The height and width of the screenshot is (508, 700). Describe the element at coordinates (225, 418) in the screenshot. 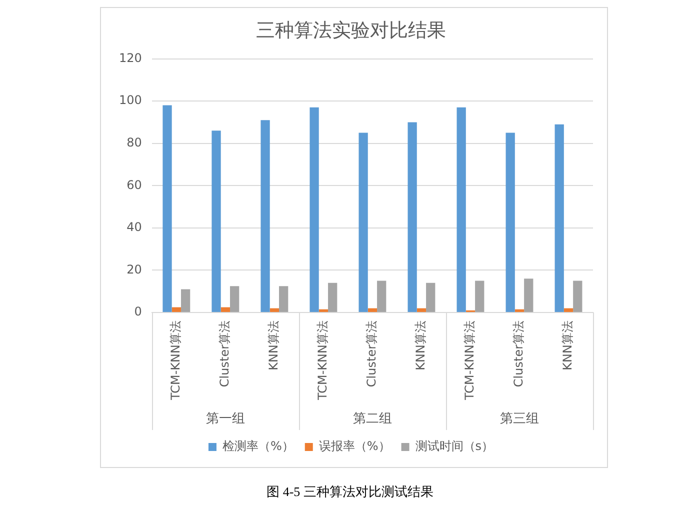

I see `text: 第一组` at that location.